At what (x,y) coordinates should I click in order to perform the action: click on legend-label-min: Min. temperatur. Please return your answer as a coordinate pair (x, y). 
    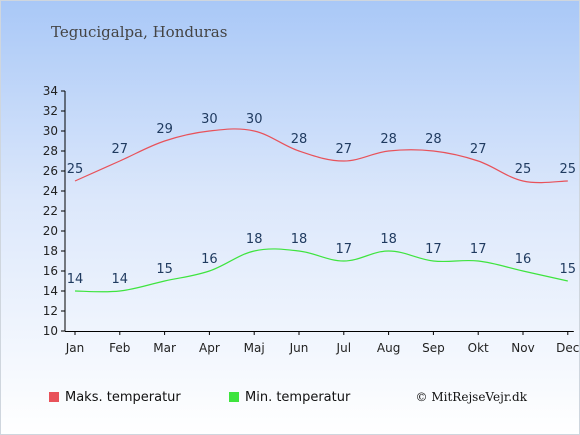
    Looking at the image, I should click on (298, 397).